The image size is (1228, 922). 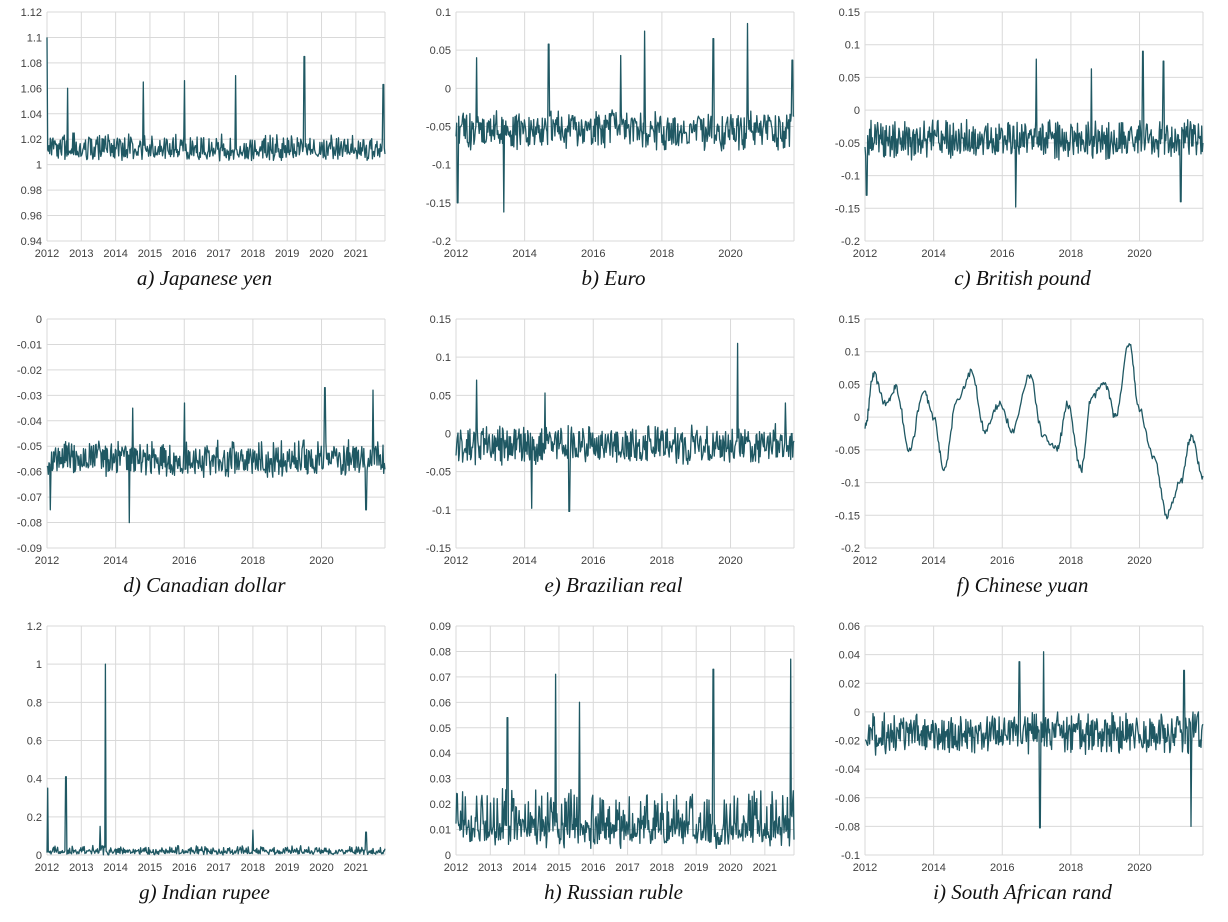 I want to click on y-tick-label: 1.12, so click(x=31, y=13).